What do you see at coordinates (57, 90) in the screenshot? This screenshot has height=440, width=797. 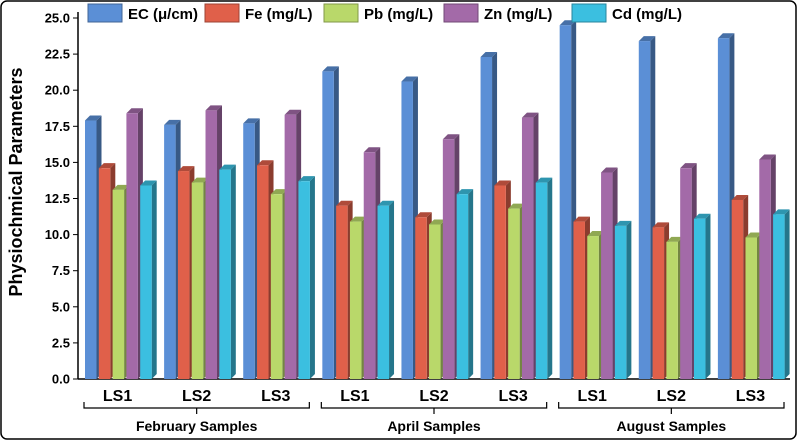 I see `y-tick-label: 20.0` at bounding box center [57, 90].